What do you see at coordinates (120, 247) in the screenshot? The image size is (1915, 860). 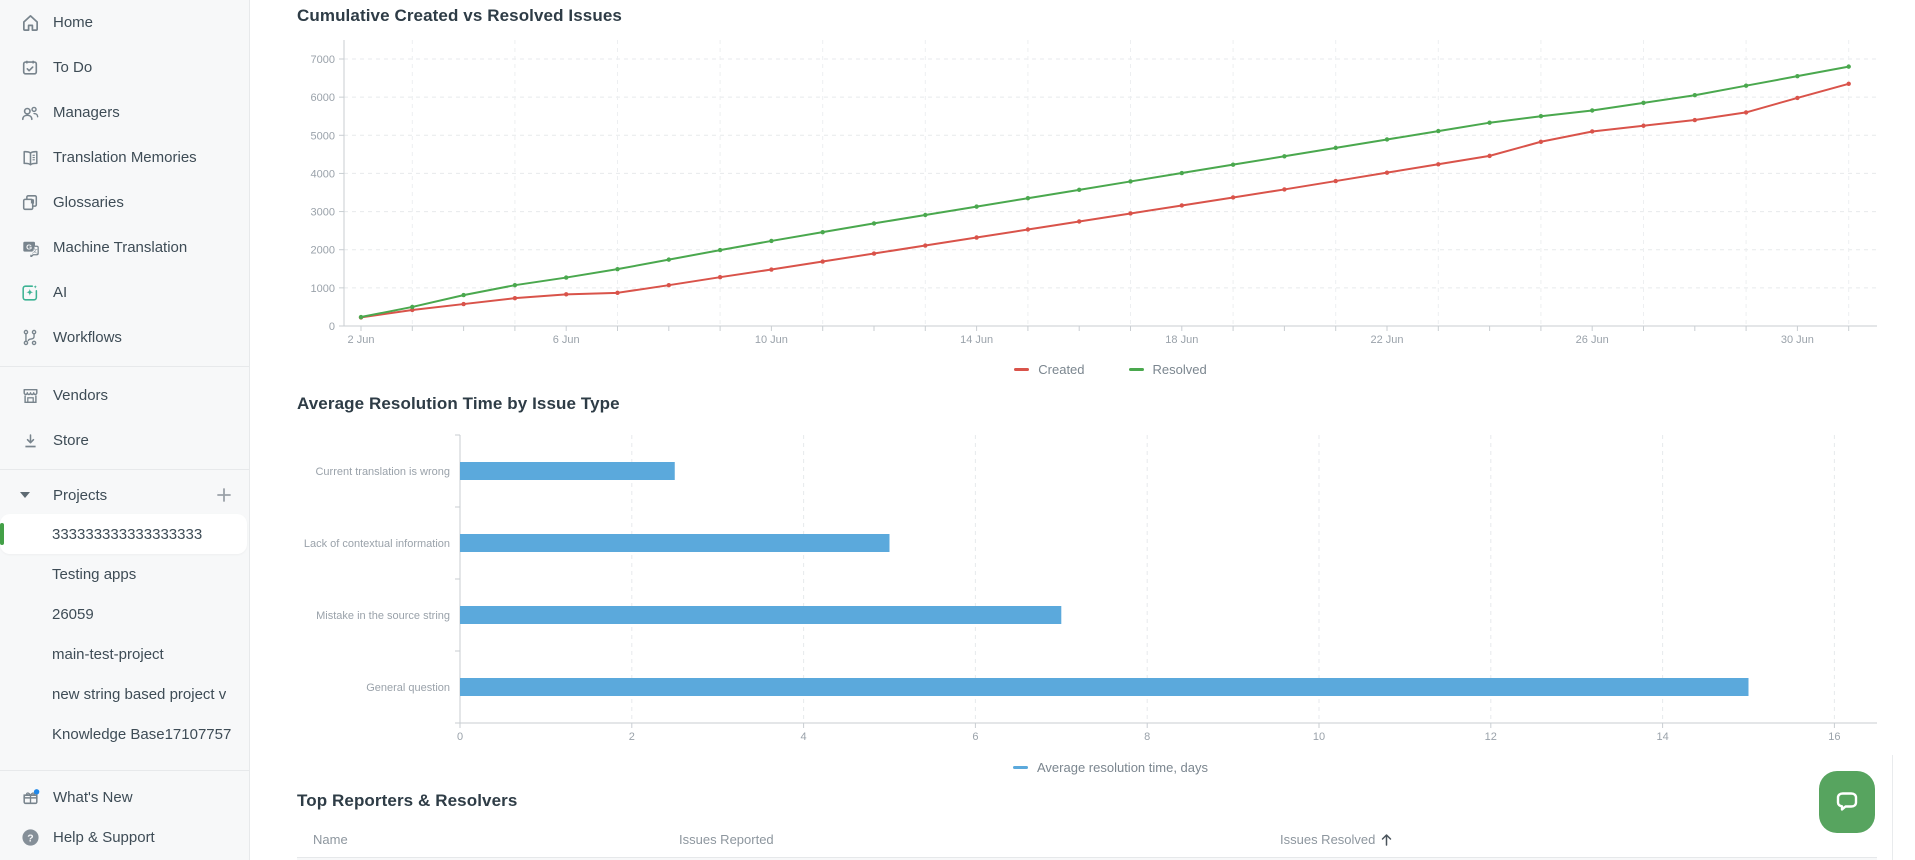 I see `sidebar-item-label: Machine Translation` at bounding box center [120, 247].